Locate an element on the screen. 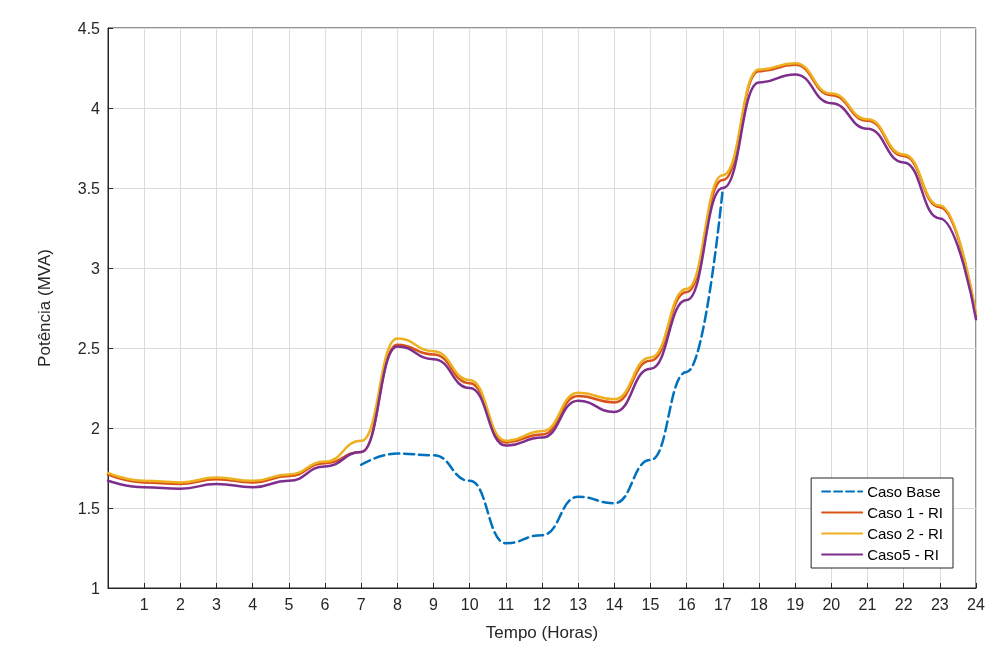 The height and width of the screenshot is (667, 1007). y-tick-label: 4.5 is located at coordinates (89, 28).